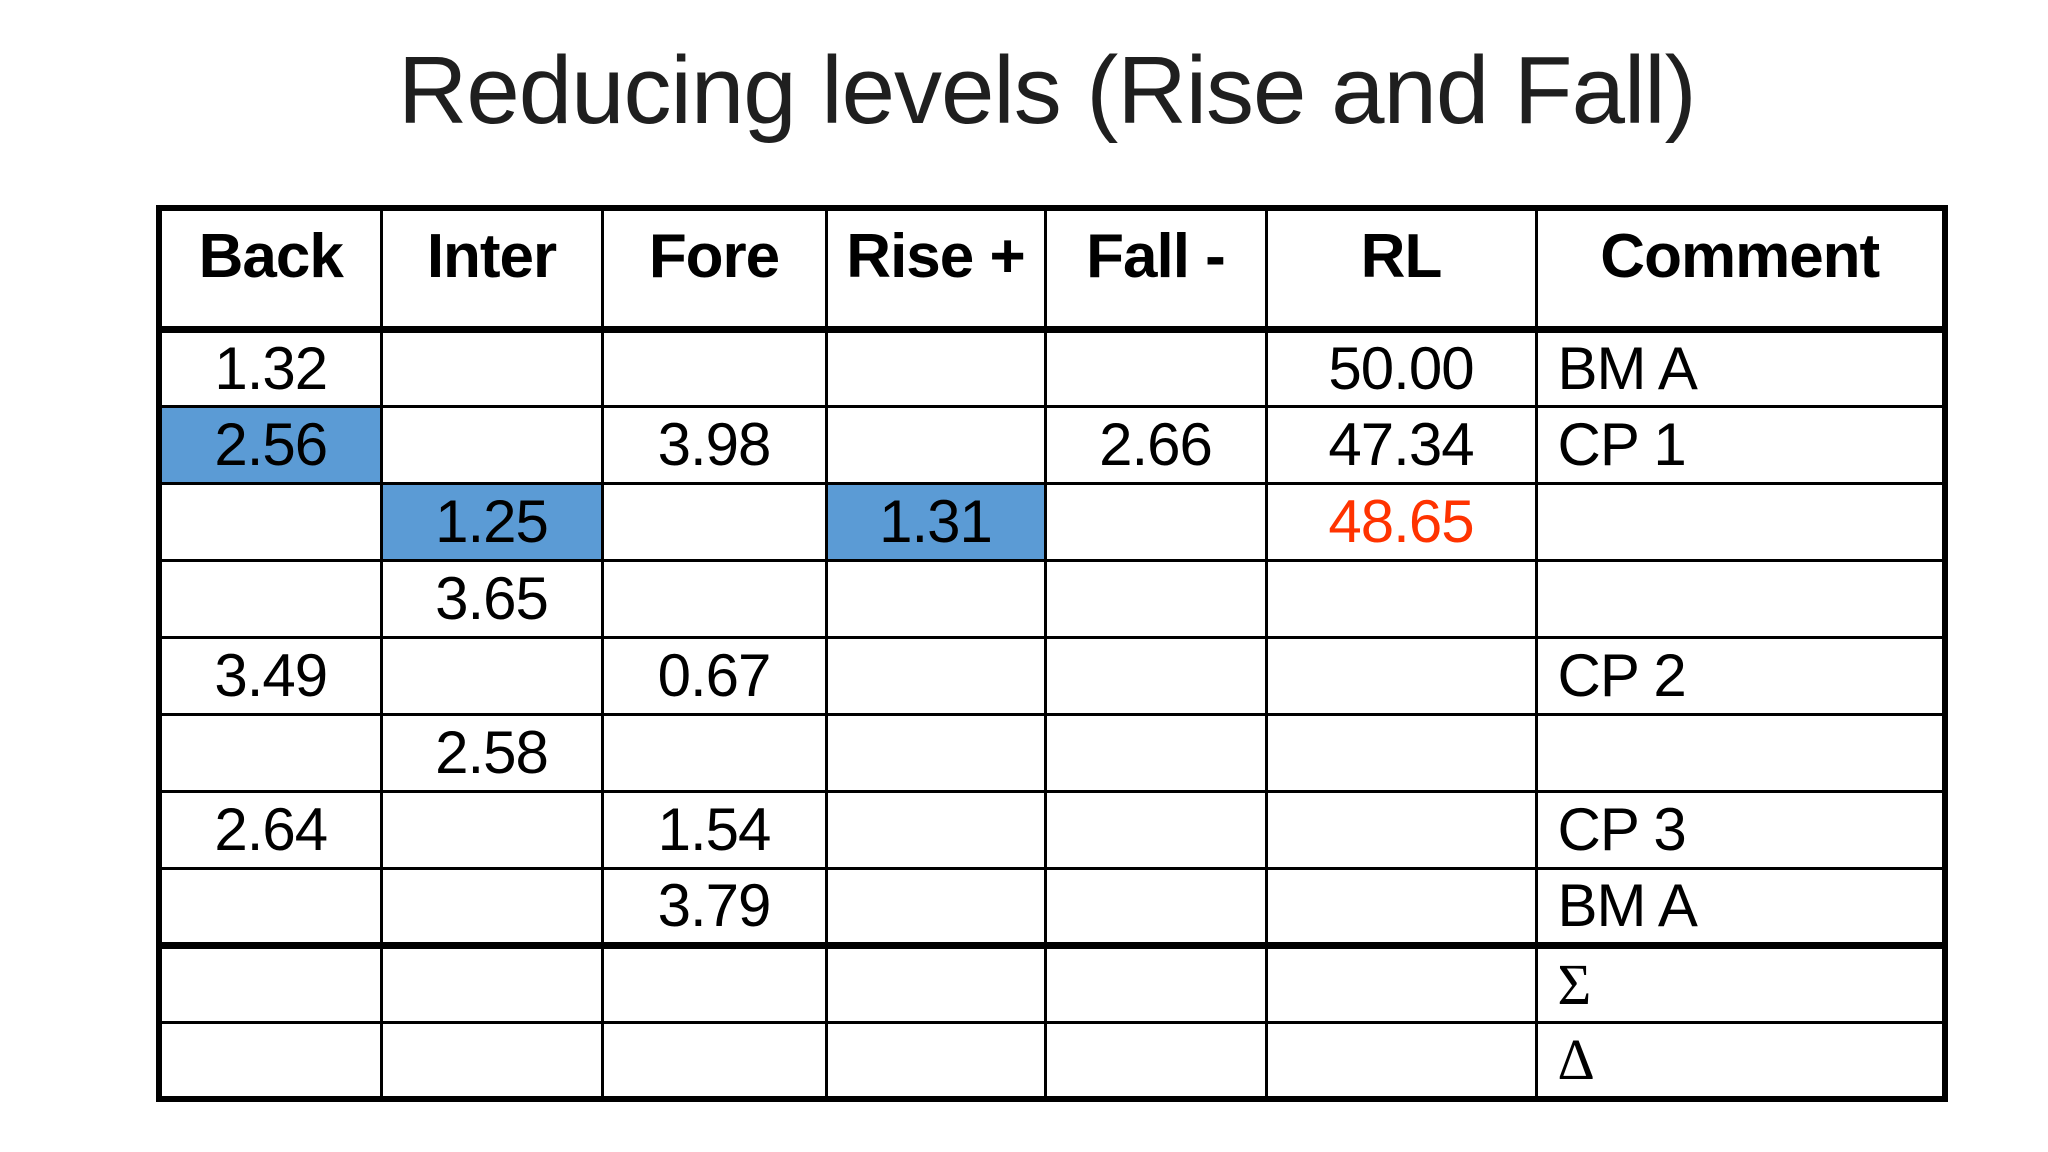 This screenshot has height=1152, width=2048. I want to click on table-cell: 3.49, so click(270, 675).